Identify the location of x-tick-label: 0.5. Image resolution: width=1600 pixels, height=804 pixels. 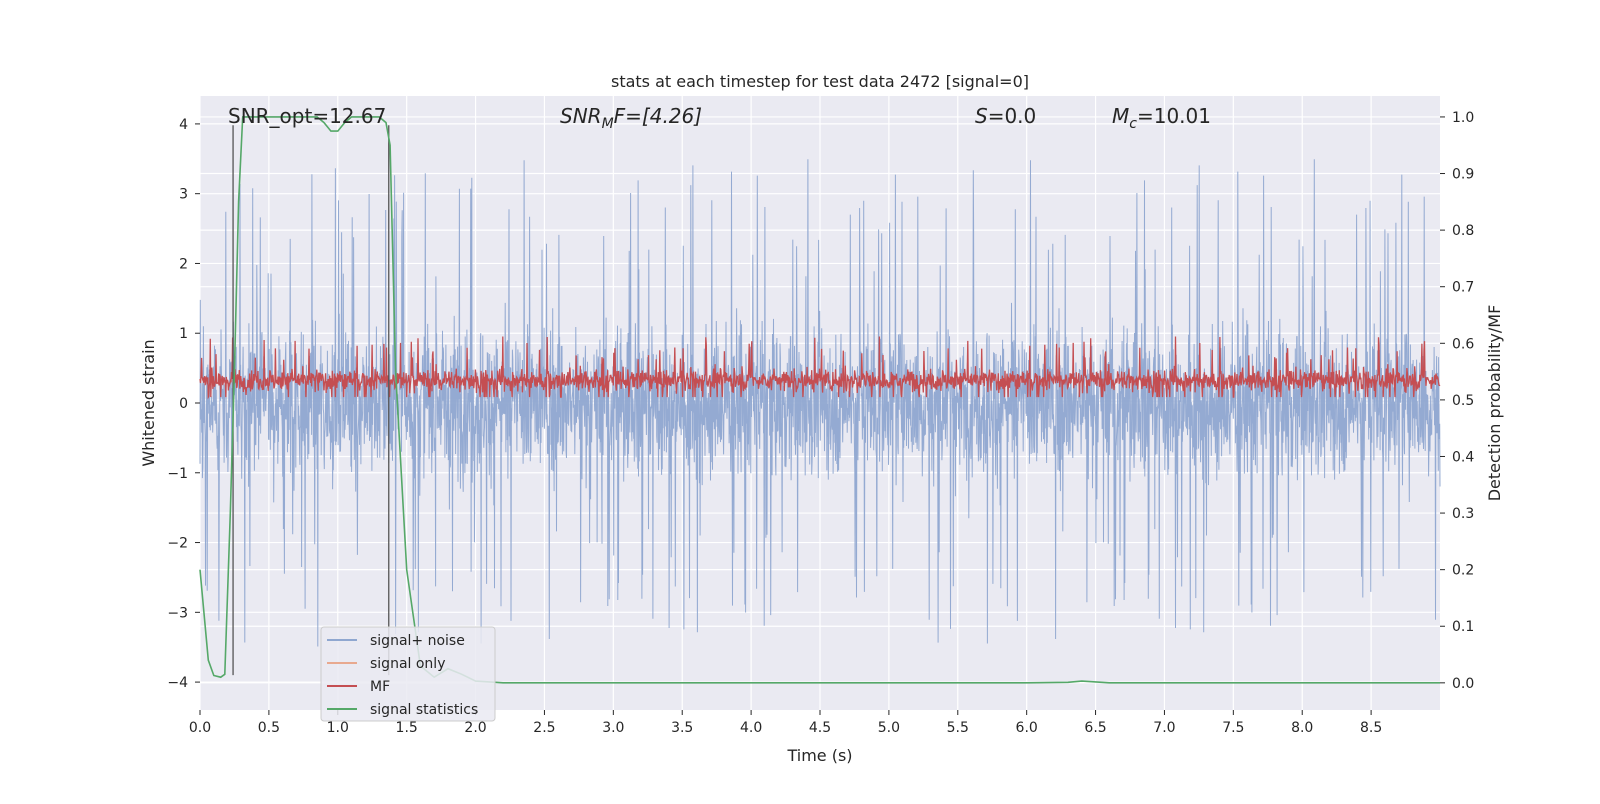
(269, 728).